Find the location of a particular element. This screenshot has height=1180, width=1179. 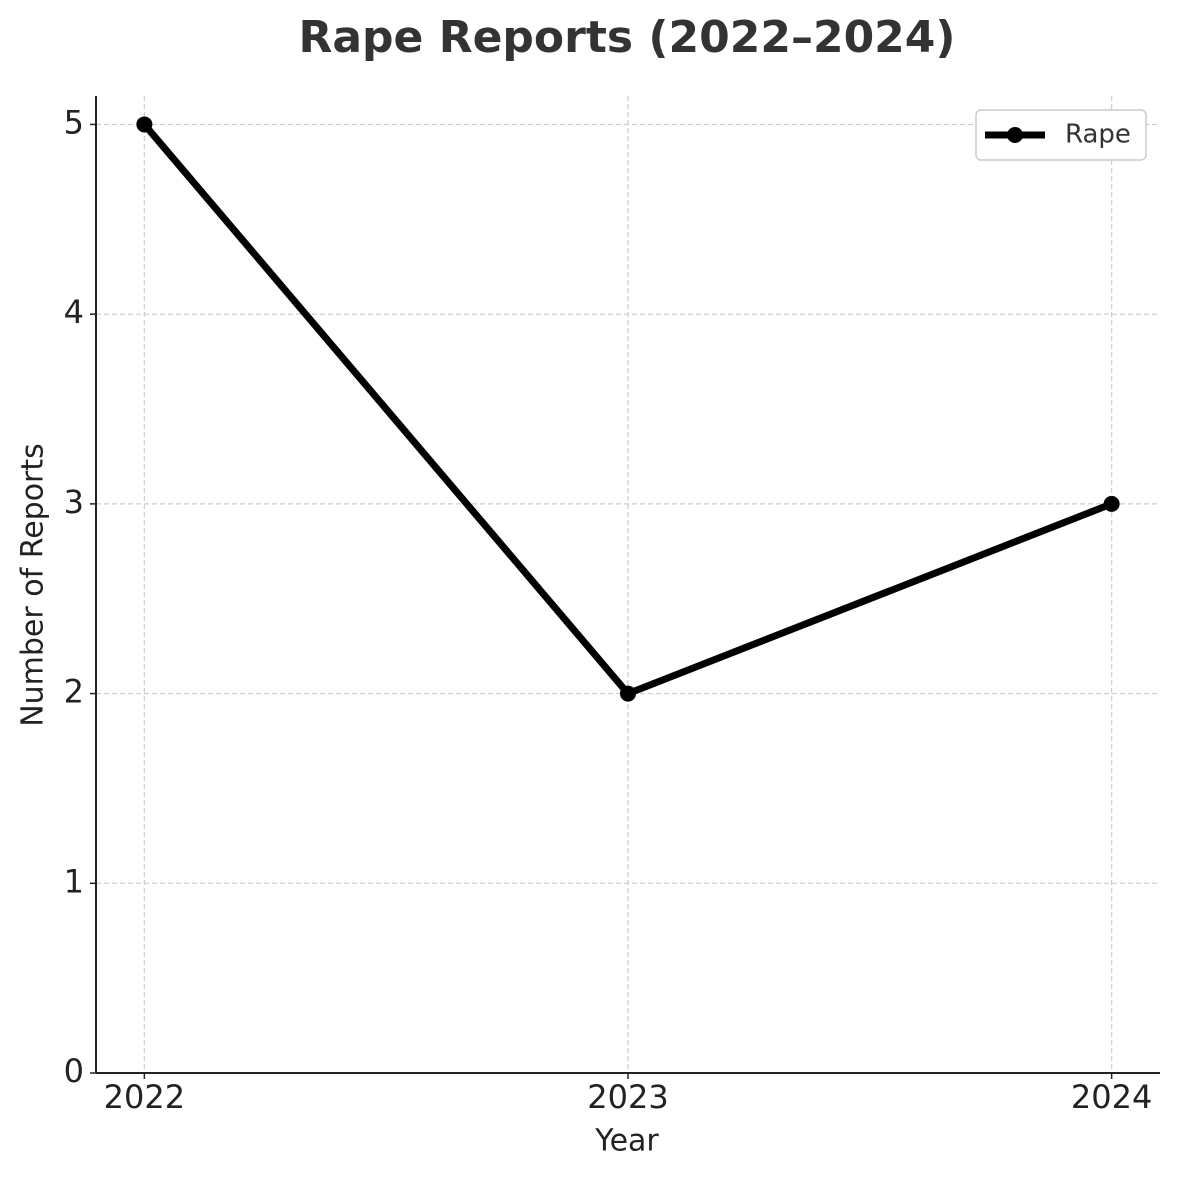

x-tick-label: 2024 is located at coordinates (1111, 1097).